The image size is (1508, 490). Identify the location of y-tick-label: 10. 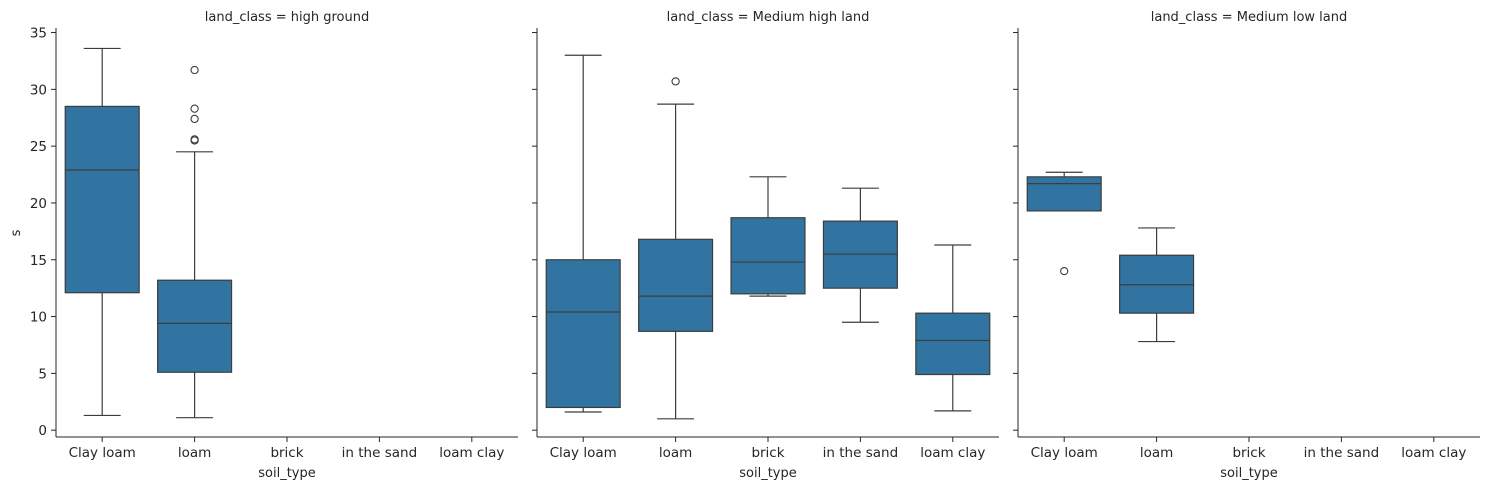
(38, 318).